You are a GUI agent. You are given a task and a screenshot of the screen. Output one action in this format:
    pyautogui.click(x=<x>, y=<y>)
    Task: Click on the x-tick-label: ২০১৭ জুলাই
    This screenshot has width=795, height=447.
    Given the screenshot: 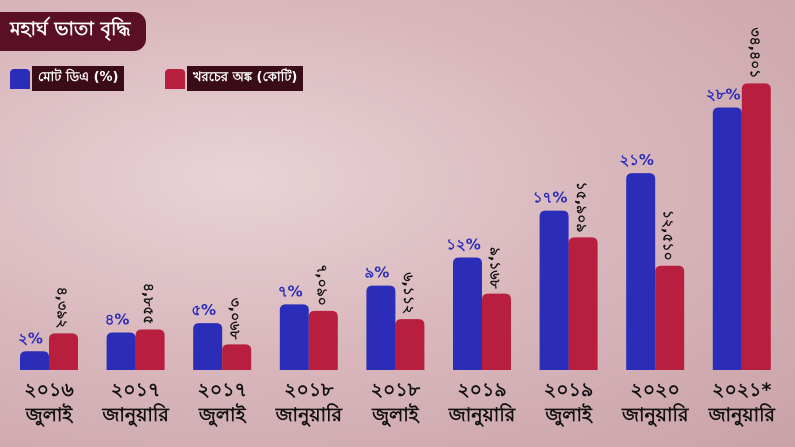 What is the action you would take?
    pyautogui.click(x=222, y=402)
    